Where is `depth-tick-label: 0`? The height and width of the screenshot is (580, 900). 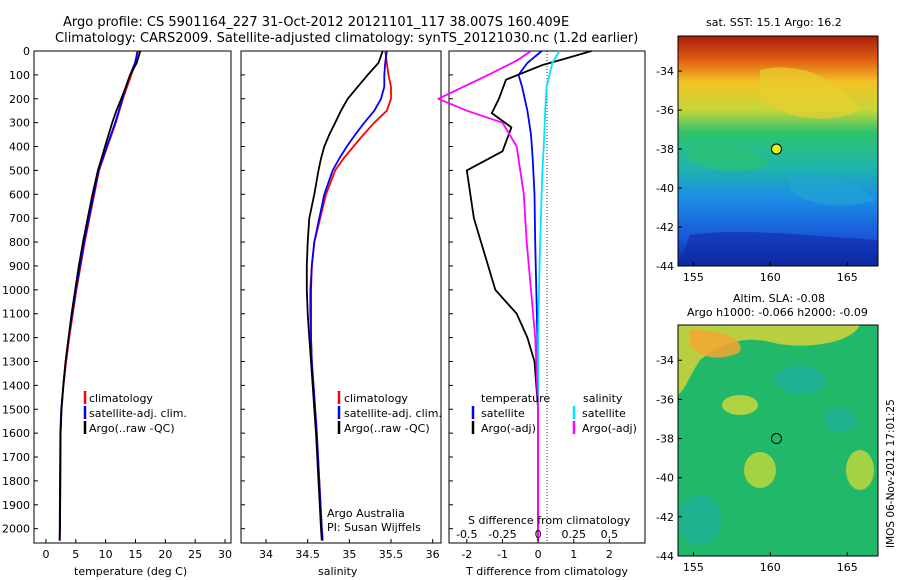 depth-tick-label: 0 is located at coordinates (26, 51).